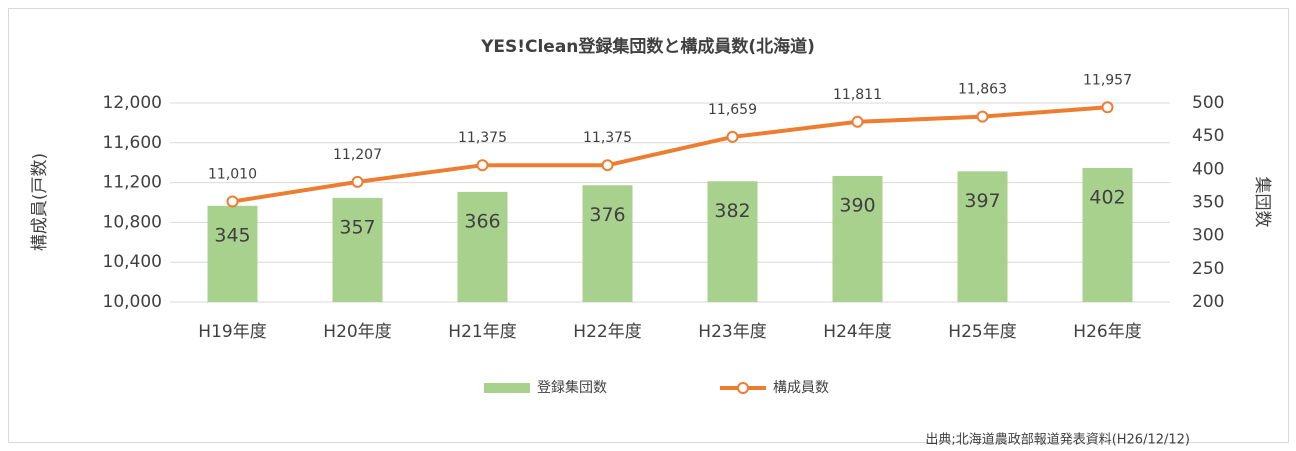 The height and width of the screenshot is (451, 1296). Describe the element at coordinates (1208, 302) in the screenshot. I see `y2-tick-label: 200` at that location.